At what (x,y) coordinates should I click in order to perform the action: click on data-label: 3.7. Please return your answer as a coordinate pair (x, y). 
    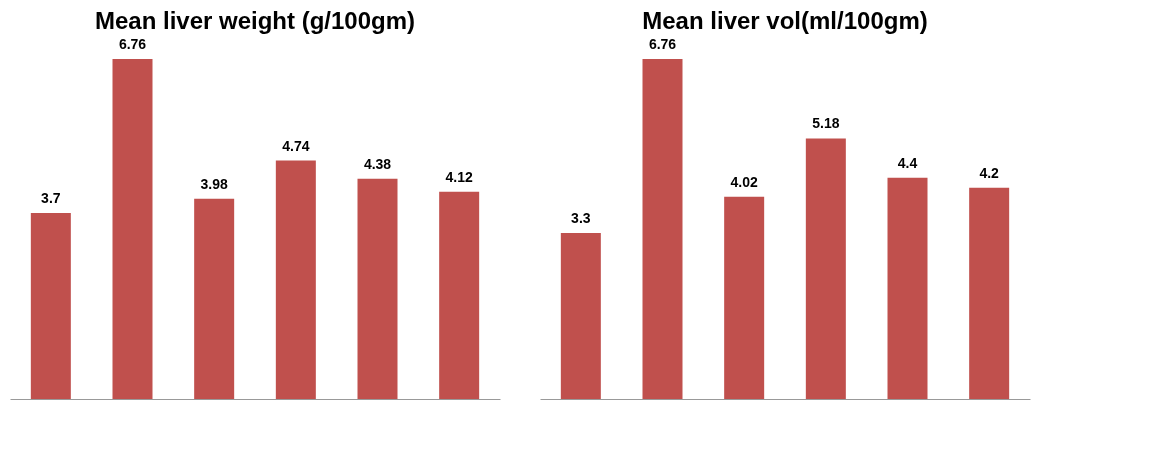
    Looking at the image, I should click on (51, 197).